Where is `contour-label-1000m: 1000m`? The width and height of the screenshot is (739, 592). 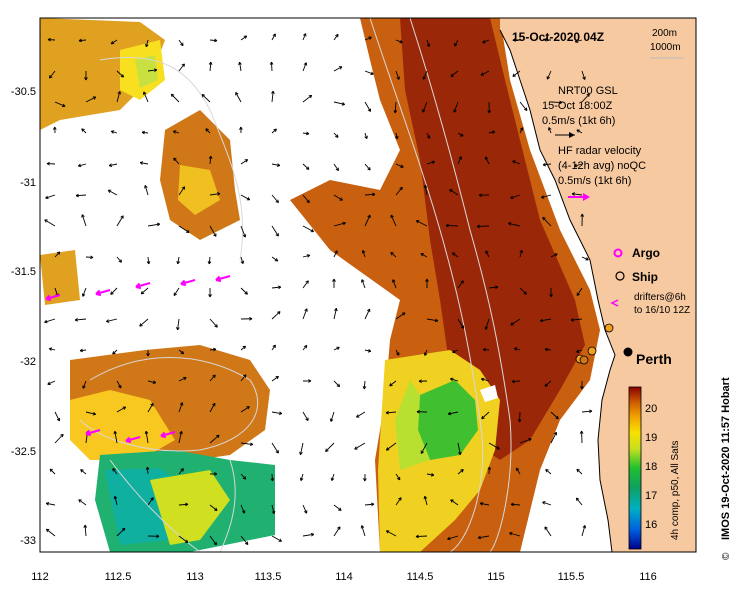 contour-label-1000m: 1000m is located at coordinates (665, 47).